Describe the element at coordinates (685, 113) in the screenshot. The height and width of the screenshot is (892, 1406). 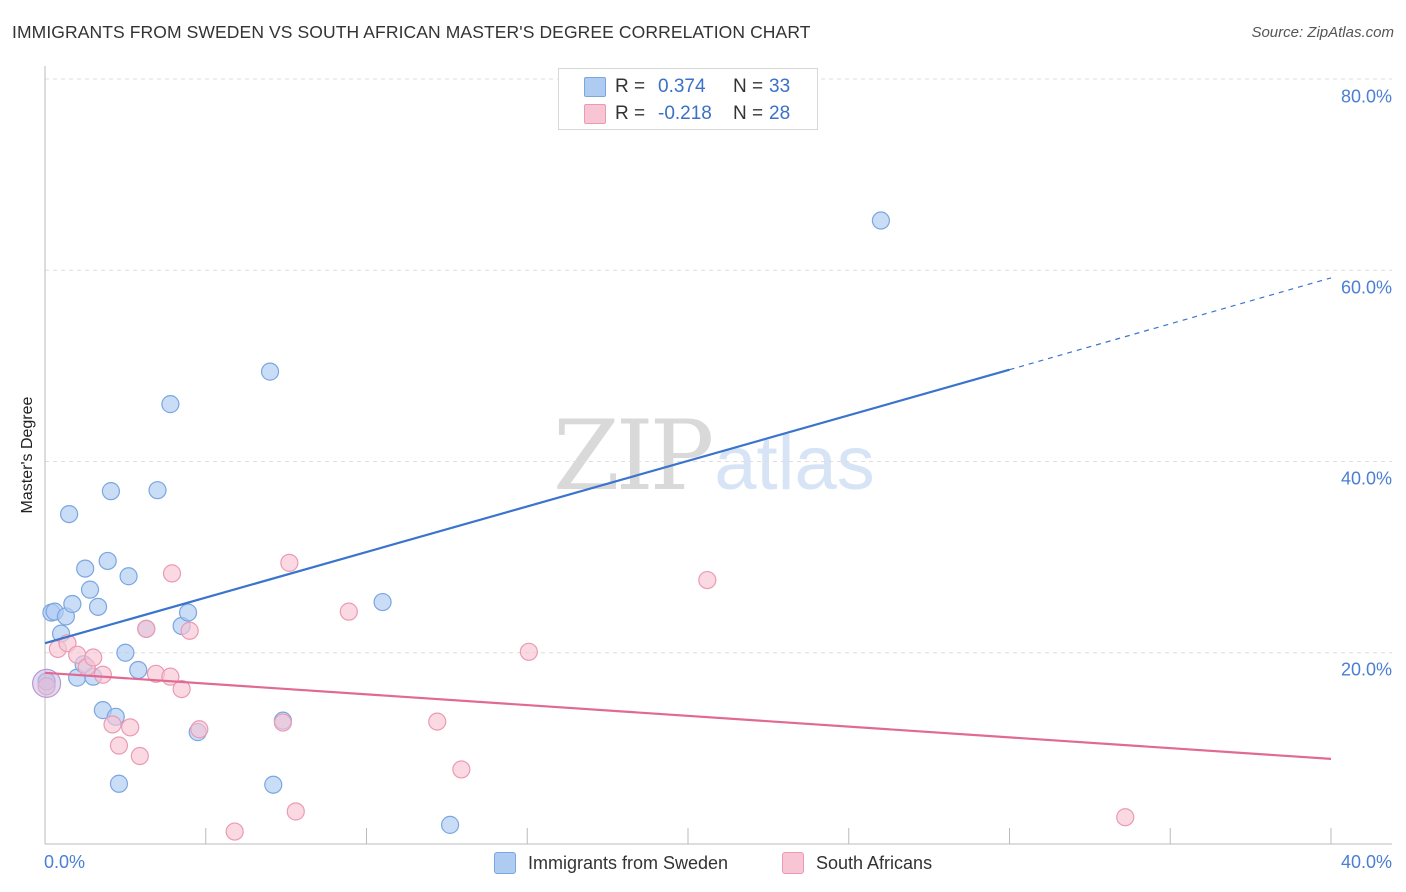
I see `legend-r-value: -0.218` at that location.